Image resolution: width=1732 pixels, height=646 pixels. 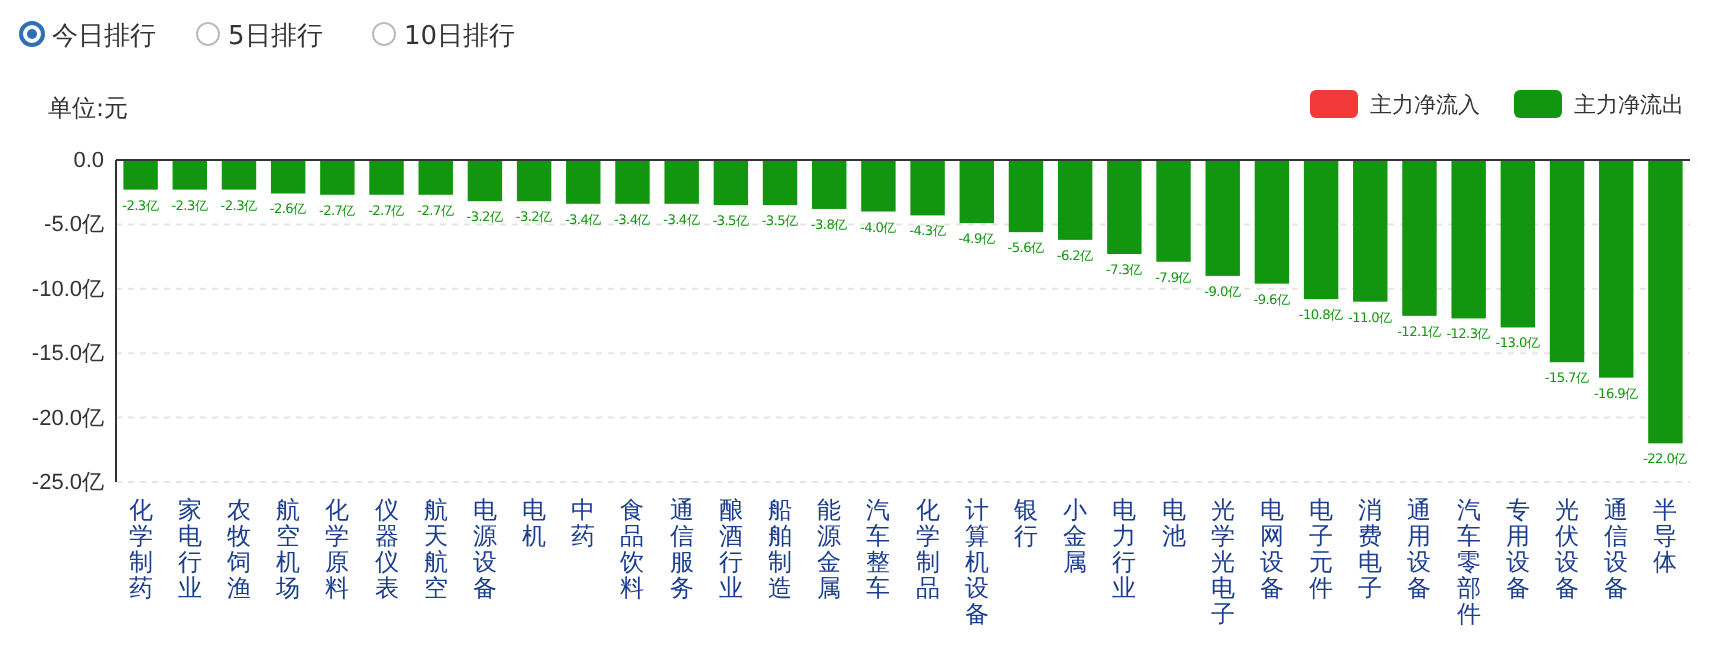 What do you see at coordinates (67, 354) in the screenshot?
I see `y-tick-label: -15.0亿` at bounding box center [67, 354].